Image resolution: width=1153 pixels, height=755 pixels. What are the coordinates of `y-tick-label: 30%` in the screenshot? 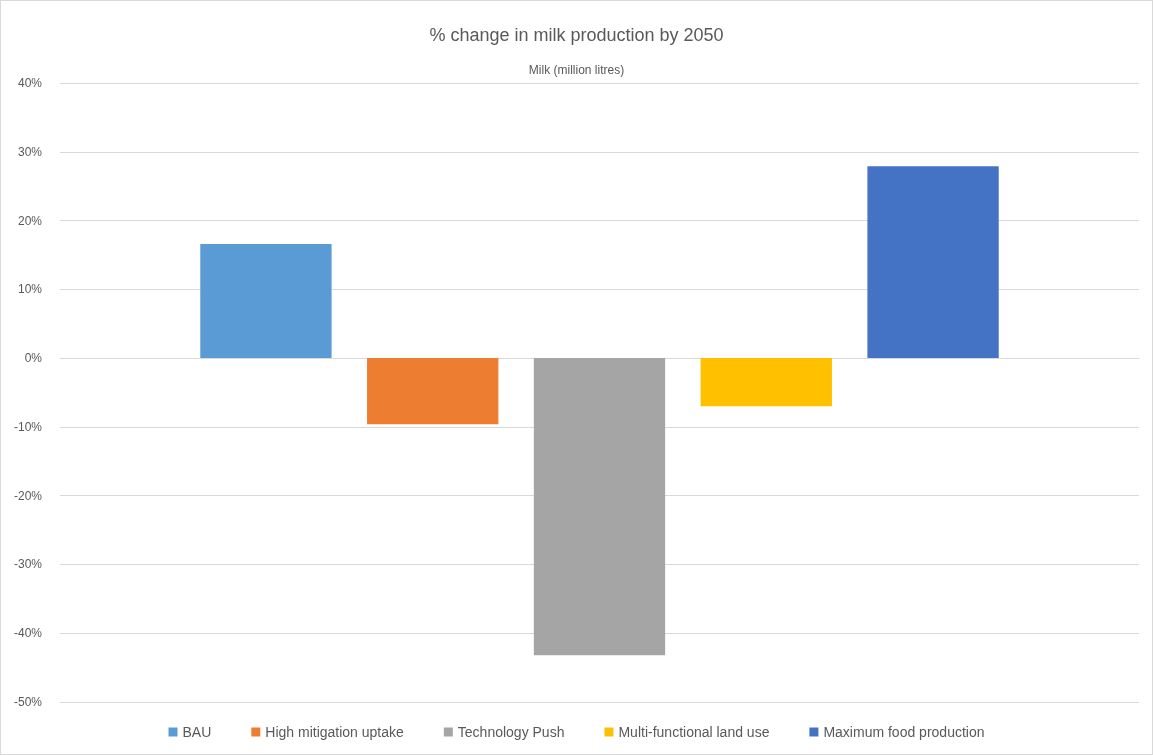 It's located at (30, 151).